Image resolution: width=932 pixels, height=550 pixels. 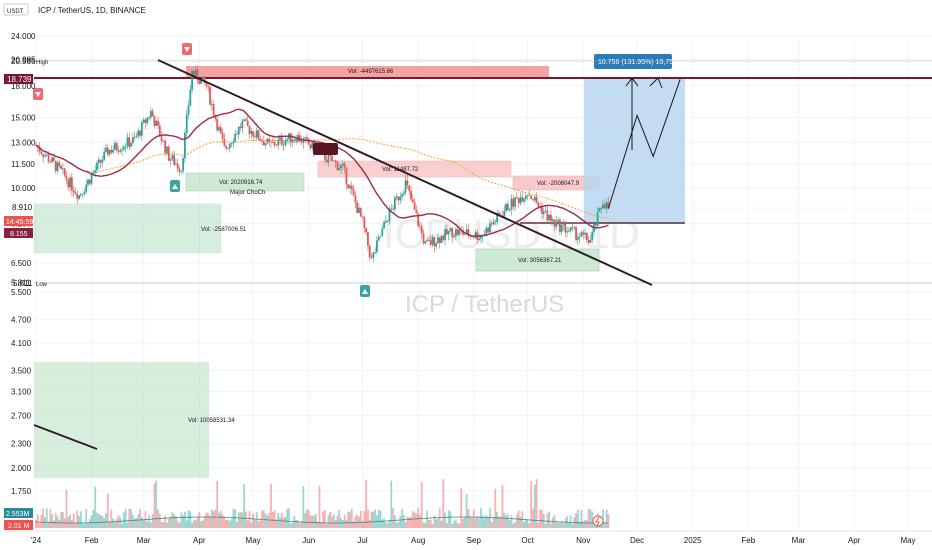 What do you see at coordinates (42, 285) in the screenshot?
I see `svg-text: Low` at bounding box center [42, 285].